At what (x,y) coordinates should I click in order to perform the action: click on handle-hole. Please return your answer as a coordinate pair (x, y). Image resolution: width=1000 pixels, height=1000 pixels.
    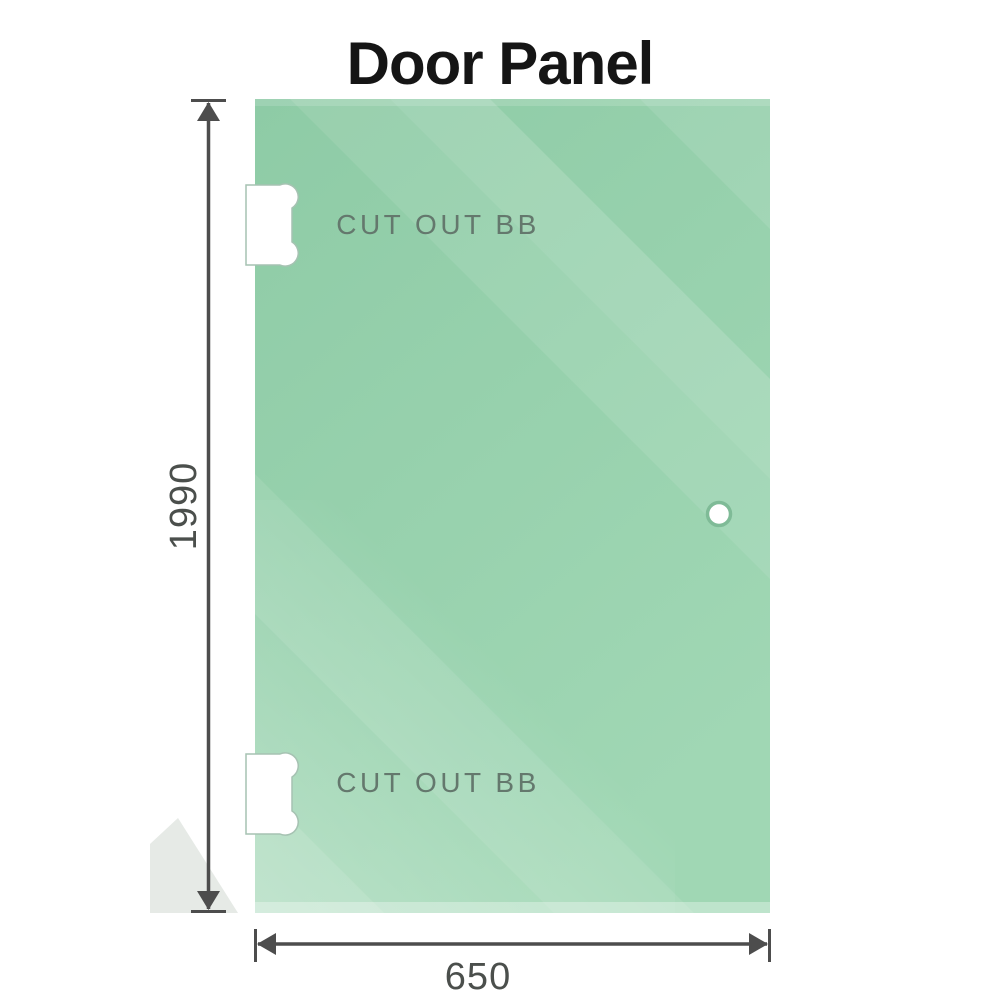
    Looking at the image, I should click on (719, 514).